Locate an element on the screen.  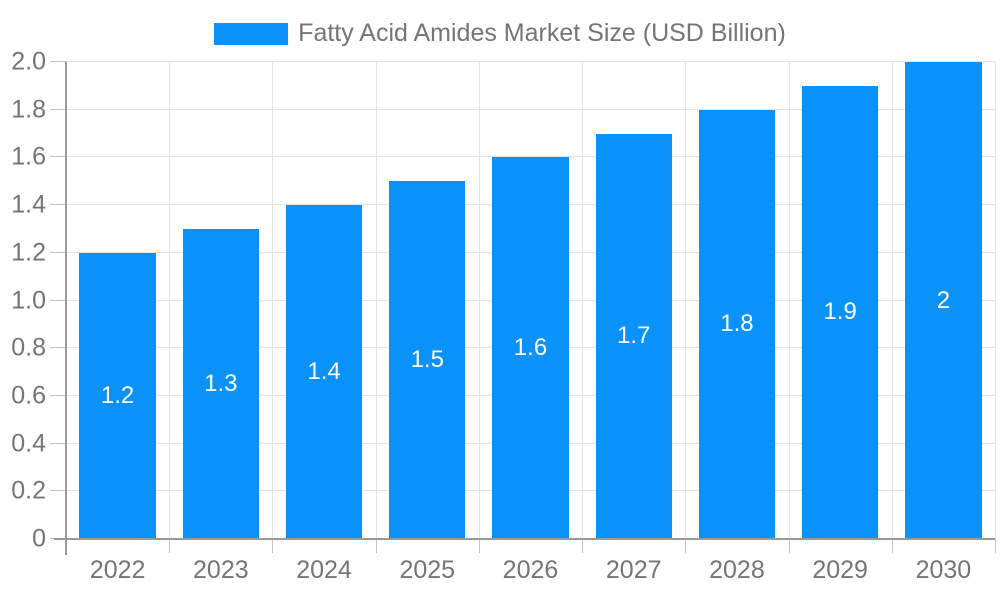
x-tick-label: 2028 is located at coordinates (737, 570).